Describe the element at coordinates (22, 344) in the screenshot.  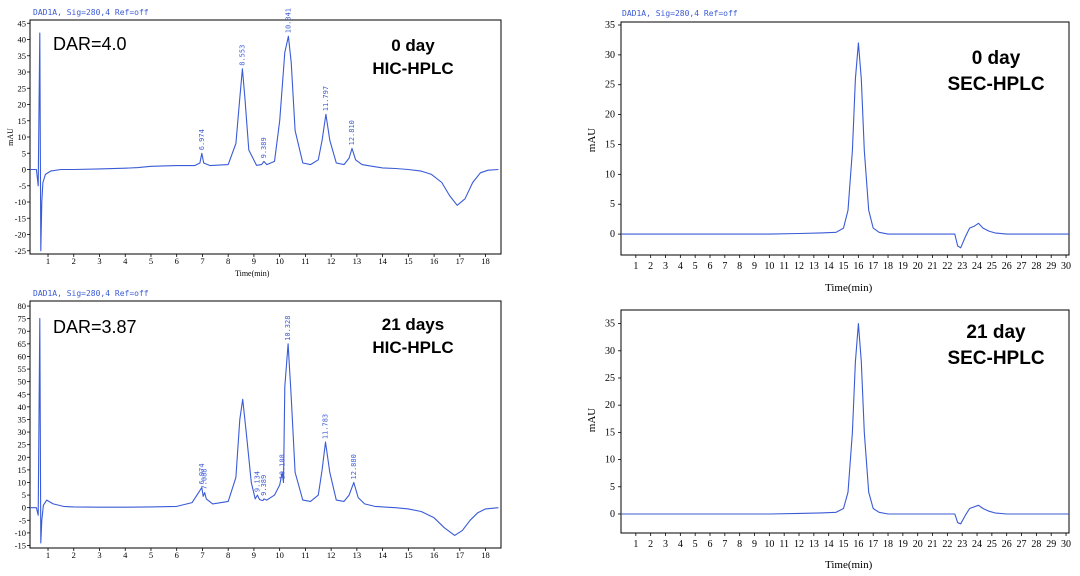
I see `y-tick-label: 65` at that location.